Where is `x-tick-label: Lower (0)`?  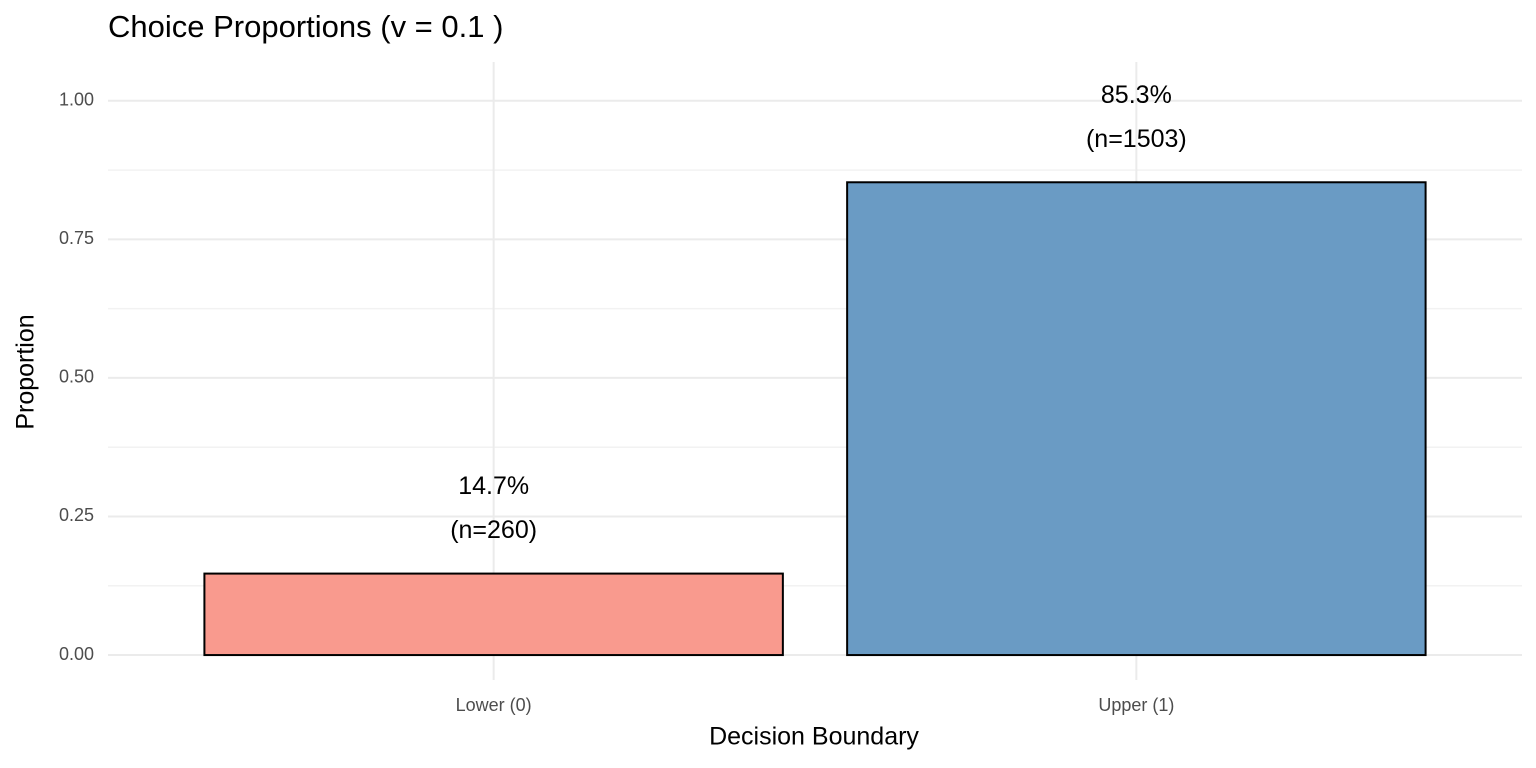 x-tick-label: Lower (0) is located at coordinates (494, 705).